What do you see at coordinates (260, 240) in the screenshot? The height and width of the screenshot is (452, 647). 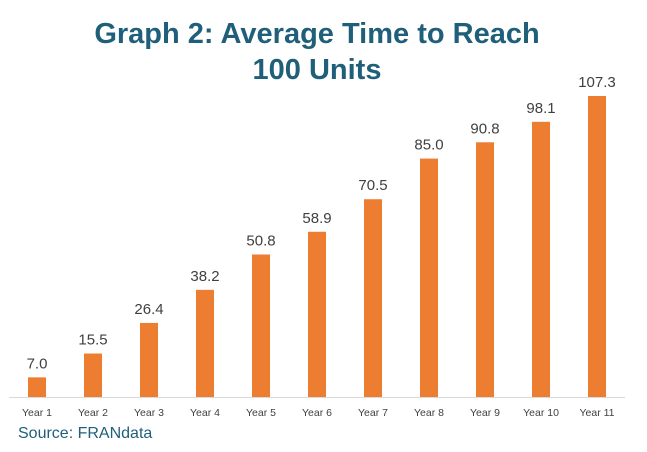 I see `value-label: 50.8` at bounding box center [260, 240].